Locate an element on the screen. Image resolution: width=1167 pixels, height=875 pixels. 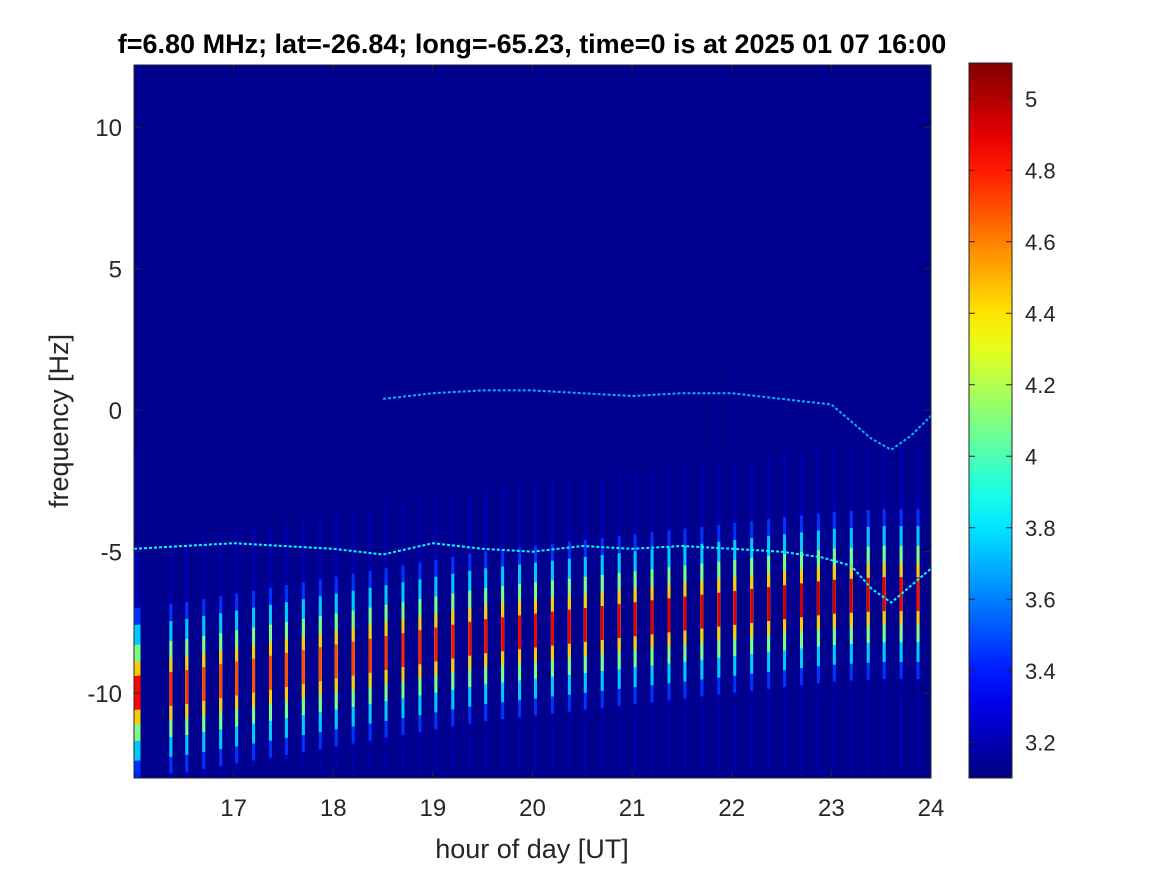
colorbar-tick-label: 3.2 is located at coordinates (1040, 742).